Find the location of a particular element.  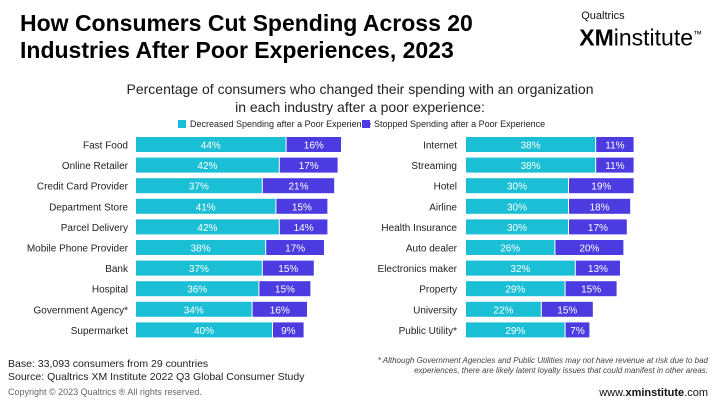

category-label-online-retailer: Online Retailer is located at coordinates (95, 166).